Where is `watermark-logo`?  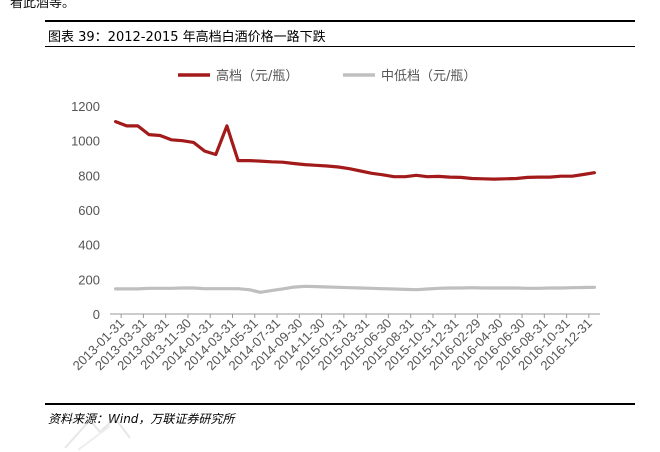
watermark-logo is located at coordinates (97, 433).